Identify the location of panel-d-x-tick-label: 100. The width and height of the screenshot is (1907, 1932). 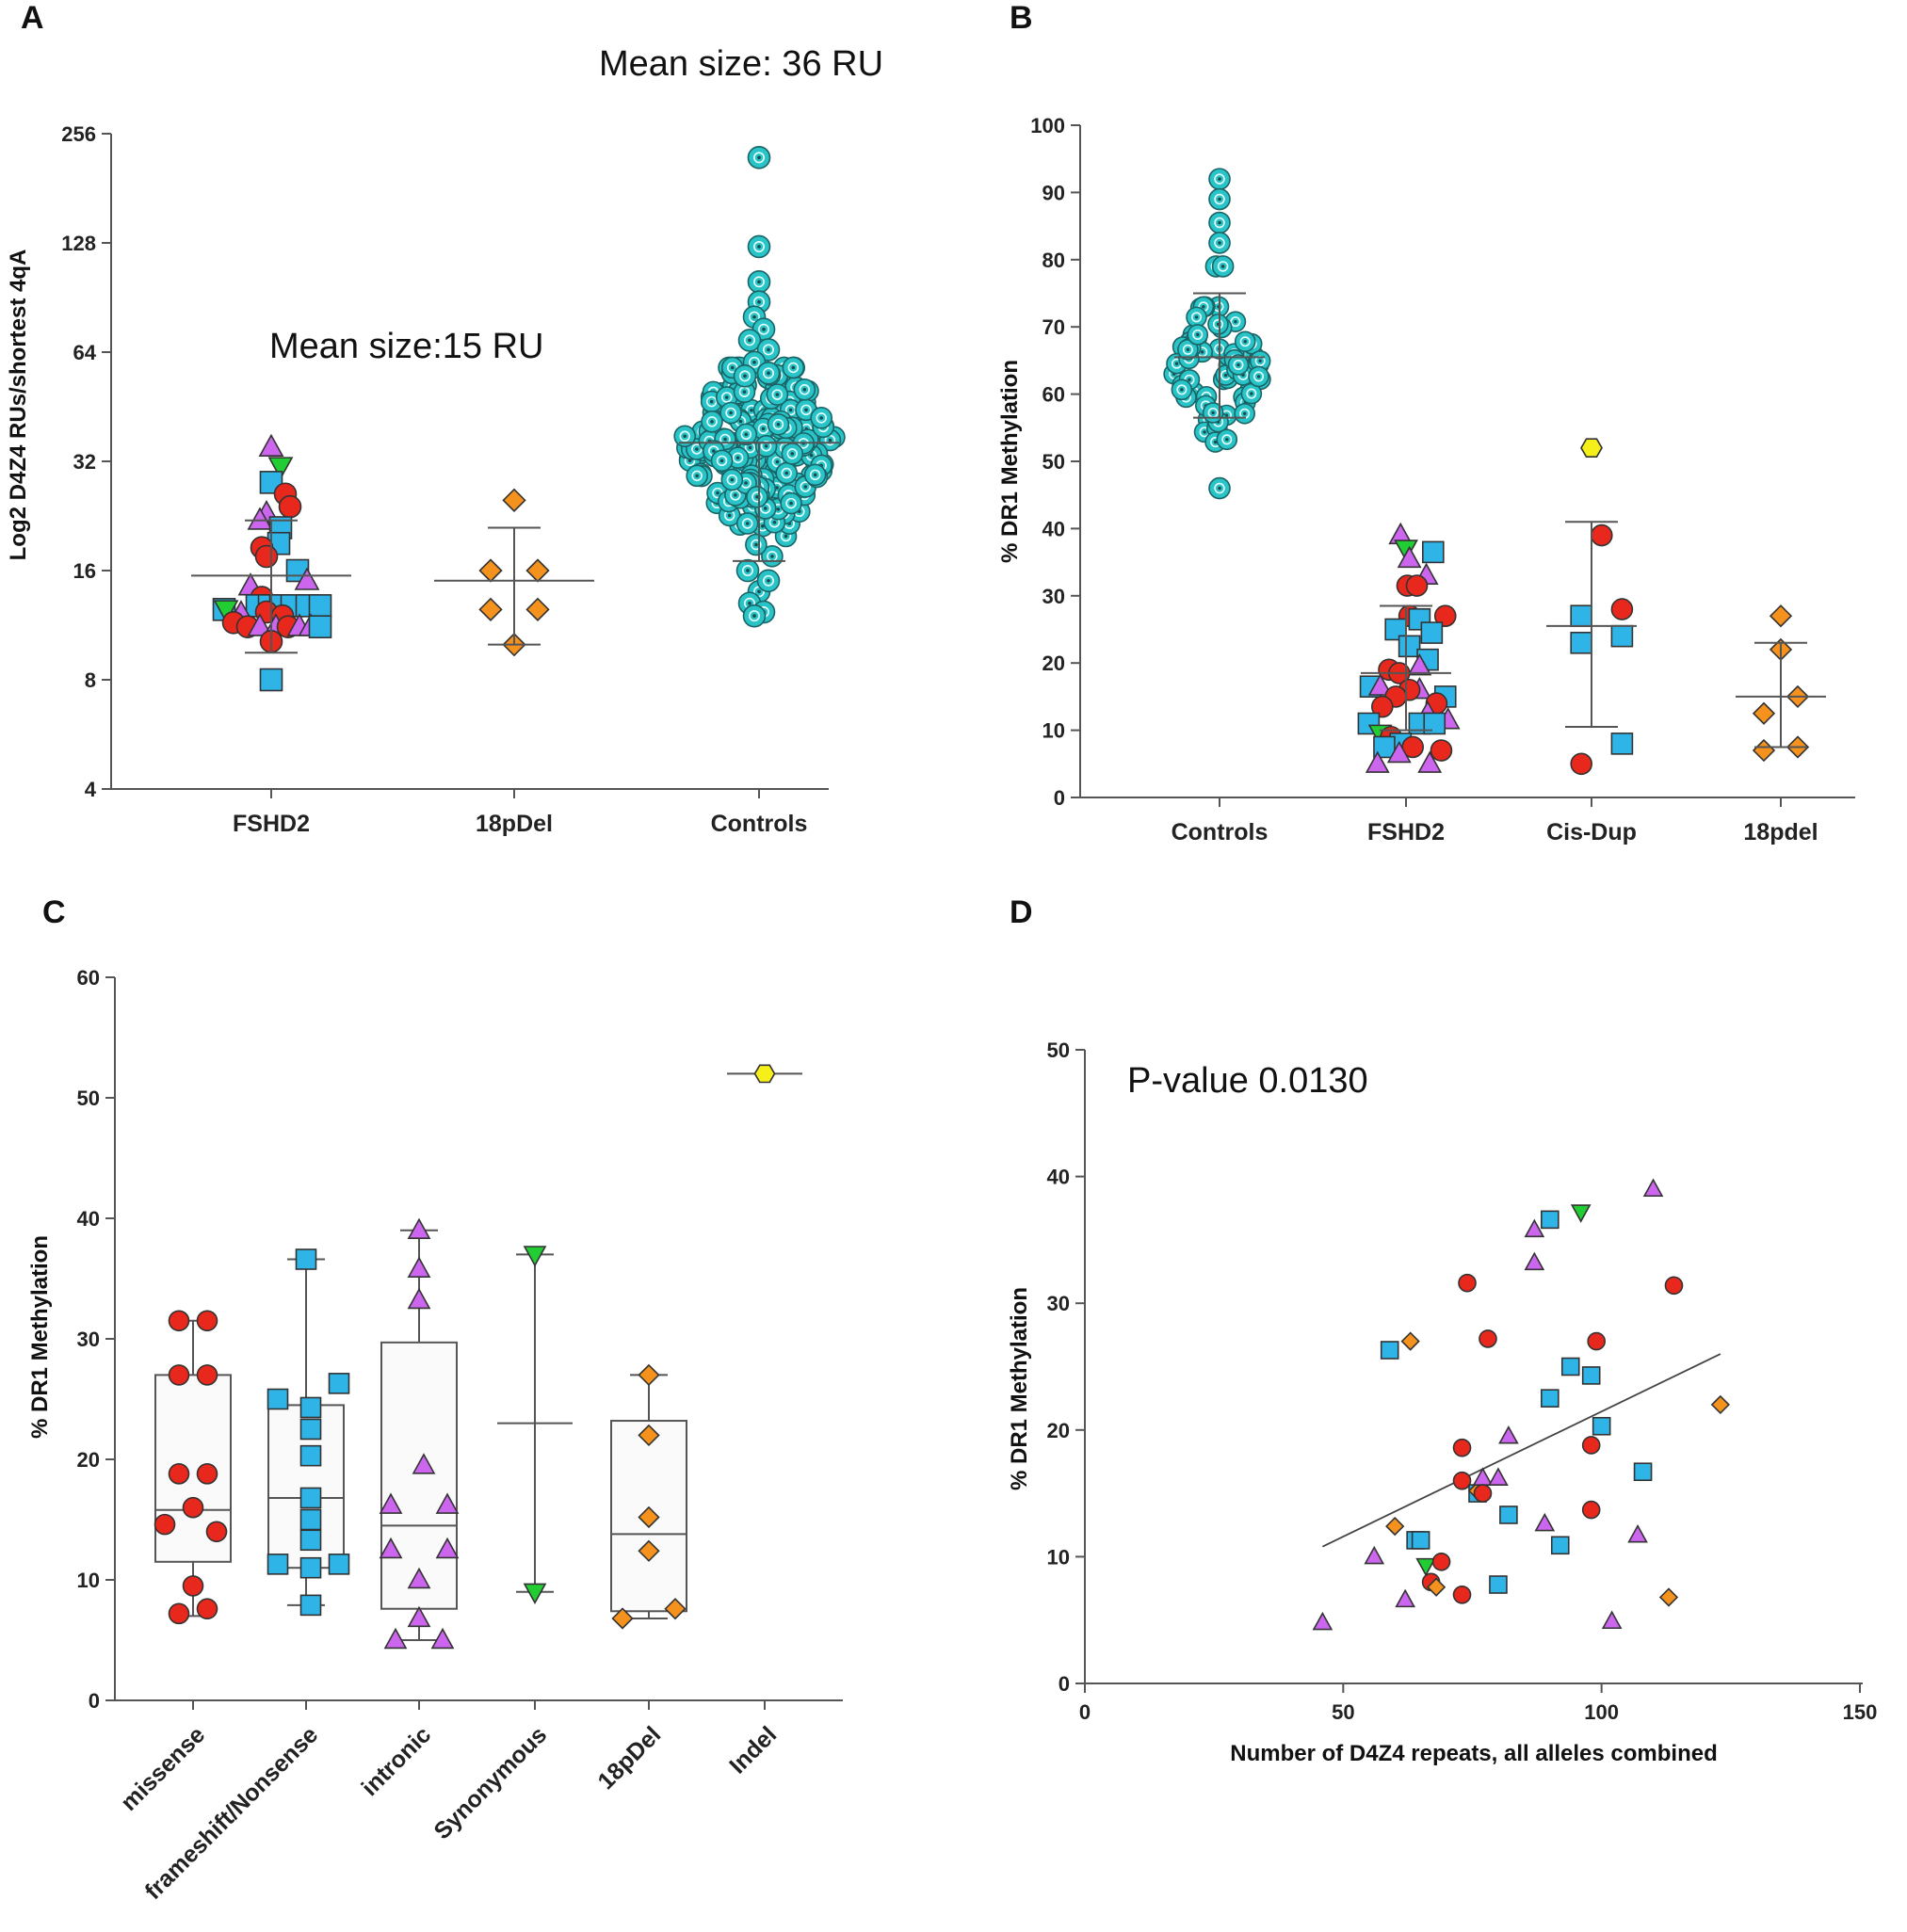
(1601, 1712).